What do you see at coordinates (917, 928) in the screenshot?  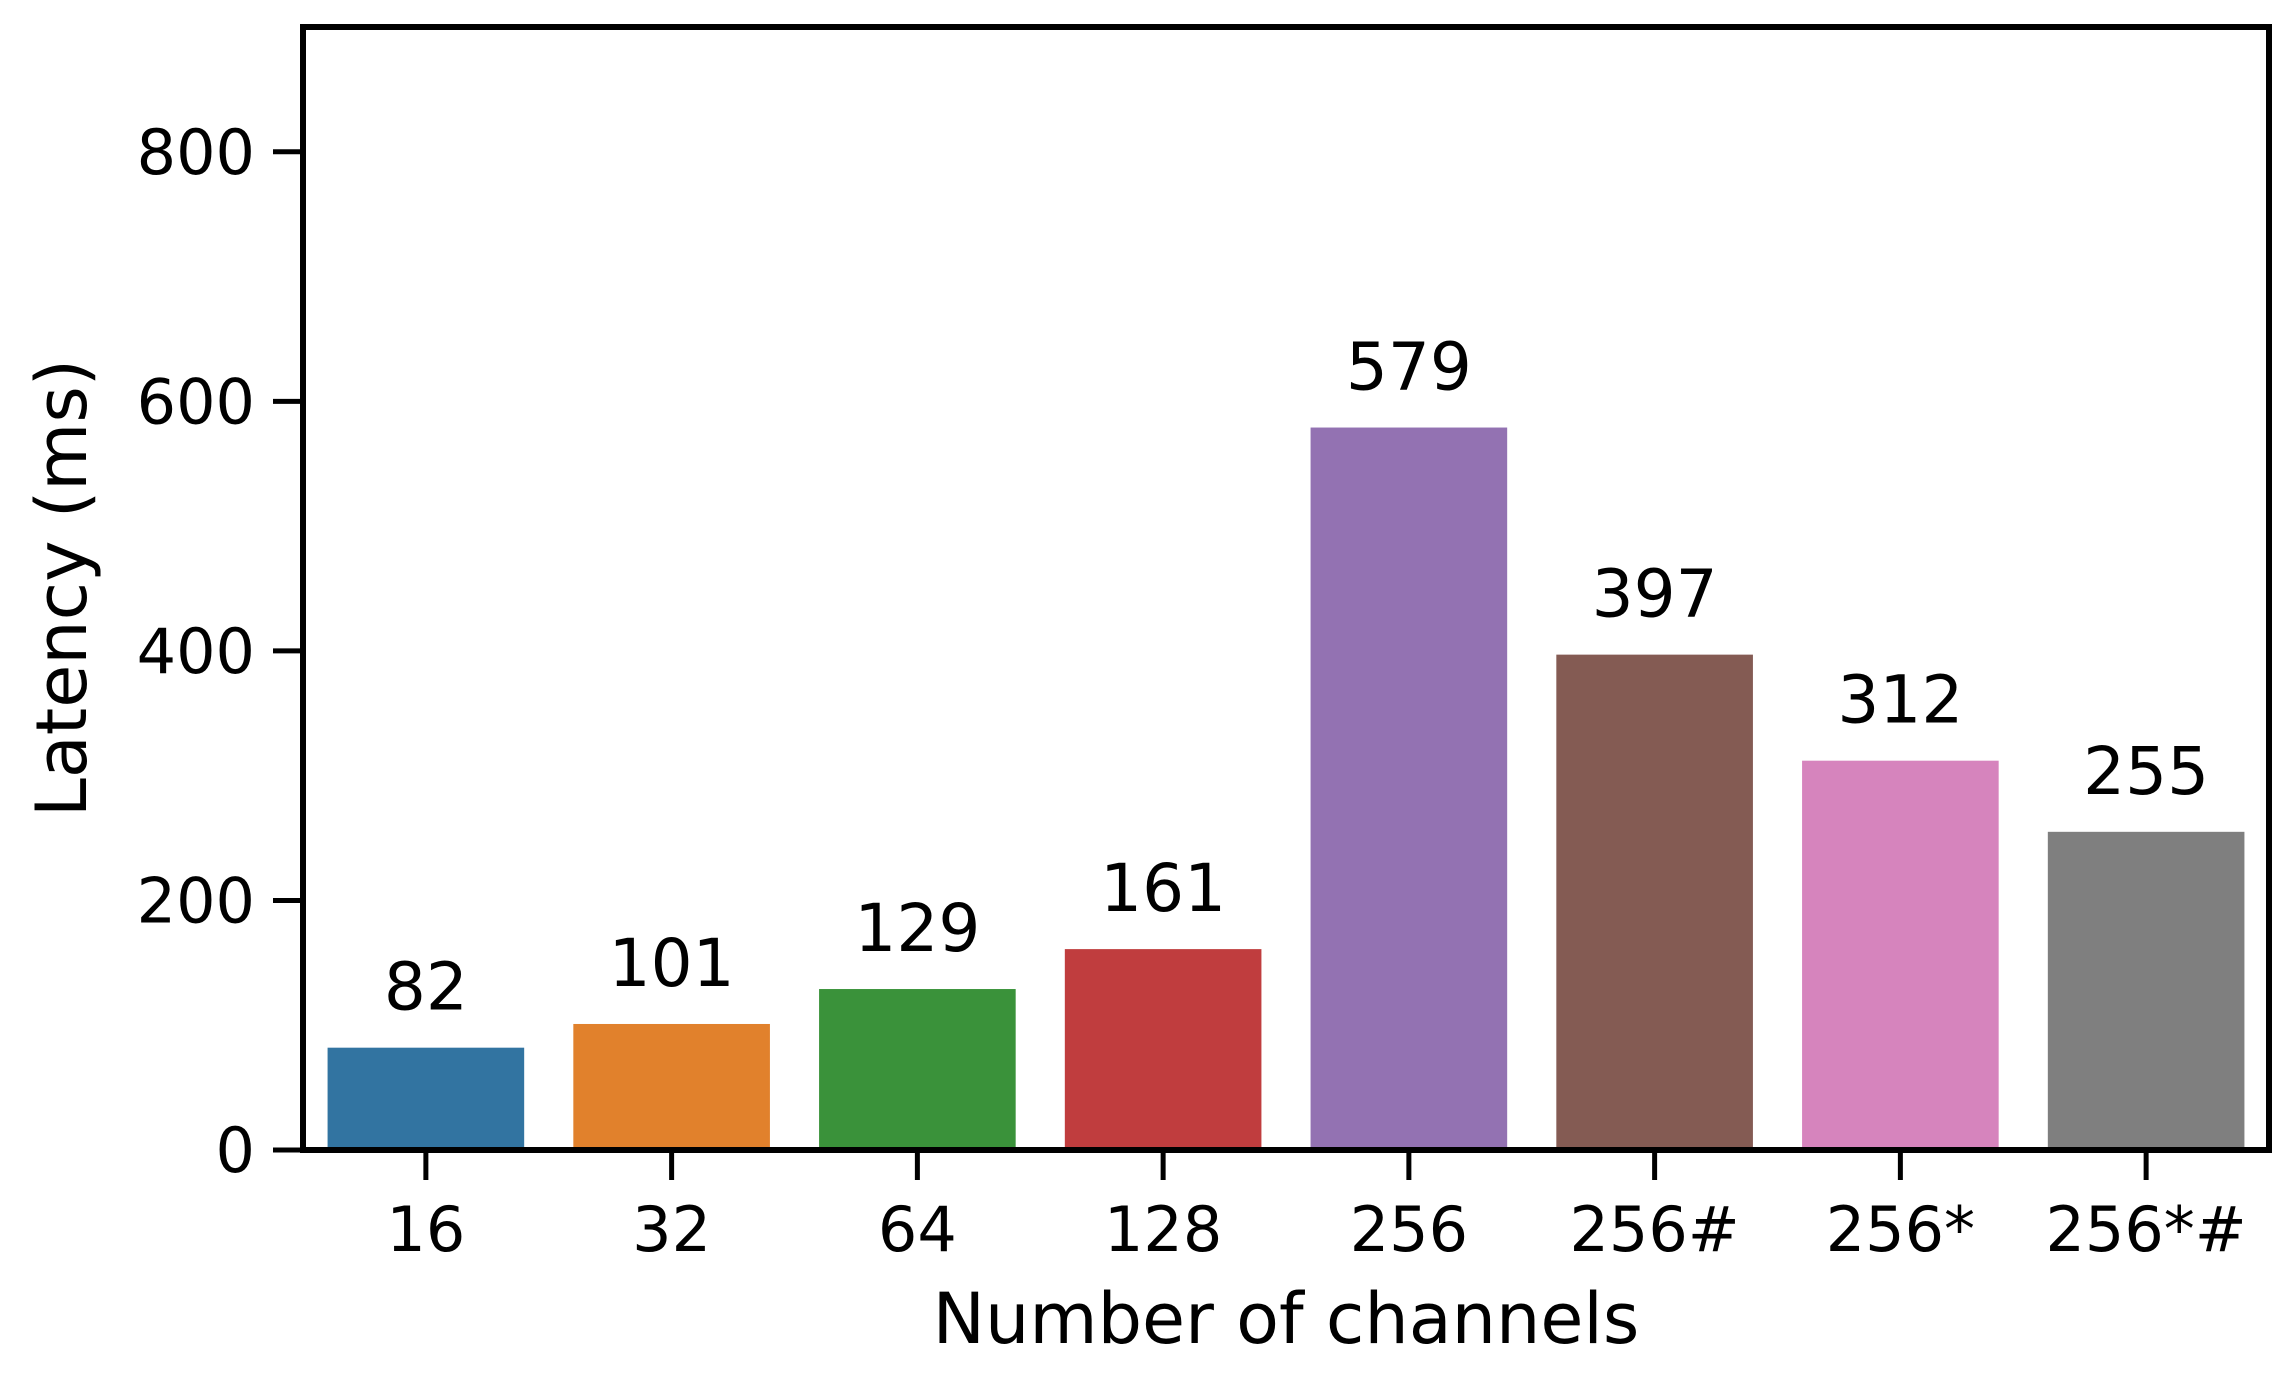 I see `data-label-64: 129` at bounding box center [917, 928].